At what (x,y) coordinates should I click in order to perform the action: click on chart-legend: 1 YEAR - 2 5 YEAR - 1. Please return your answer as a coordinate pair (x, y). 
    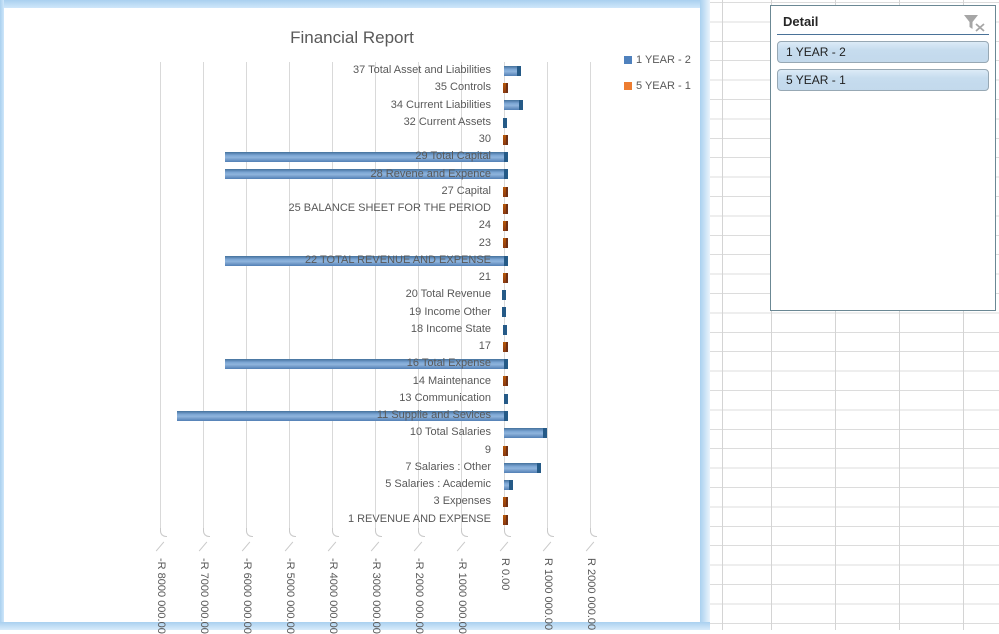
    Looking at the image, I should click on (662, 79).